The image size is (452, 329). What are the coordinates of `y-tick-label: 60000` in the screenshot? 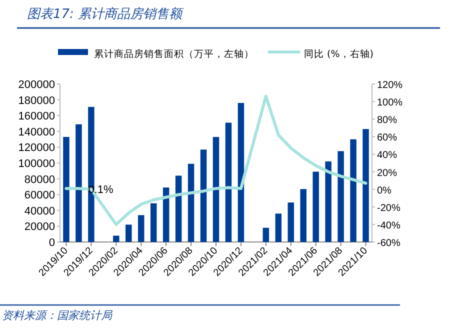 It's located at (39, 196).